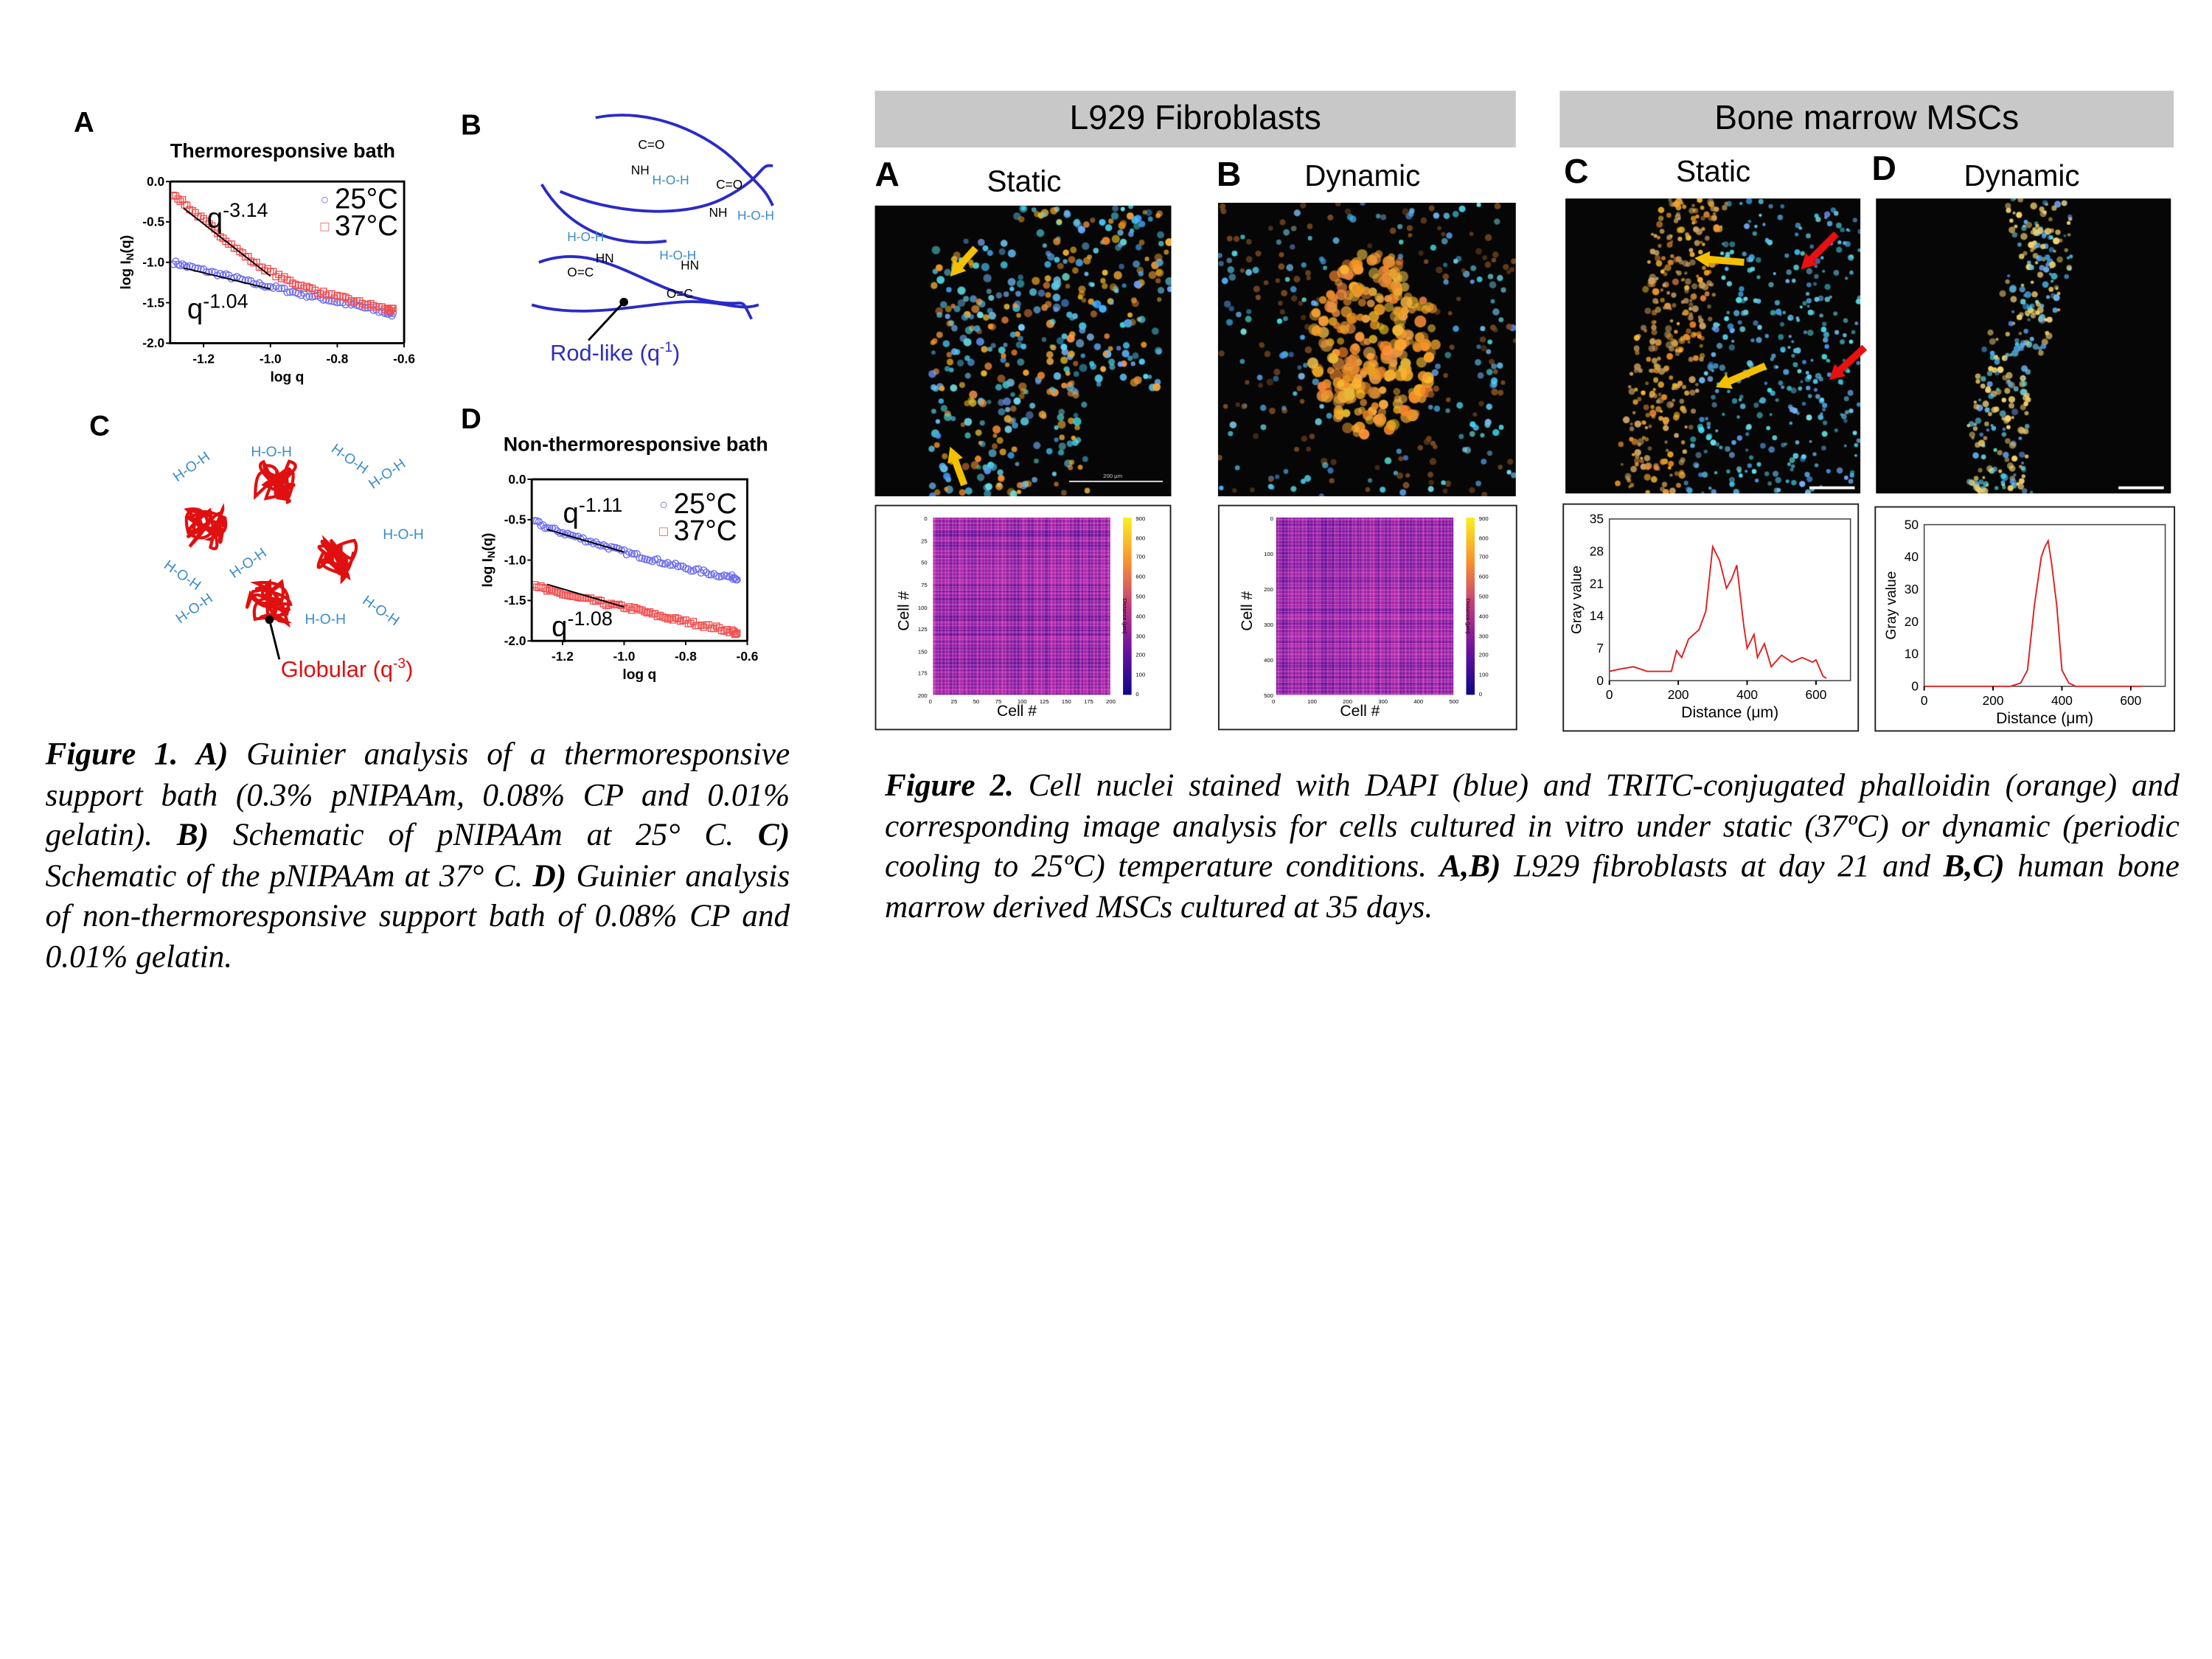 Image resolution: width=2212 pixels, height=1659 pixels. What do you see at coordinates (1483, 596) in the screenshot?
I see `colorbar-tick: 500` at bounding box center [1483, 596].